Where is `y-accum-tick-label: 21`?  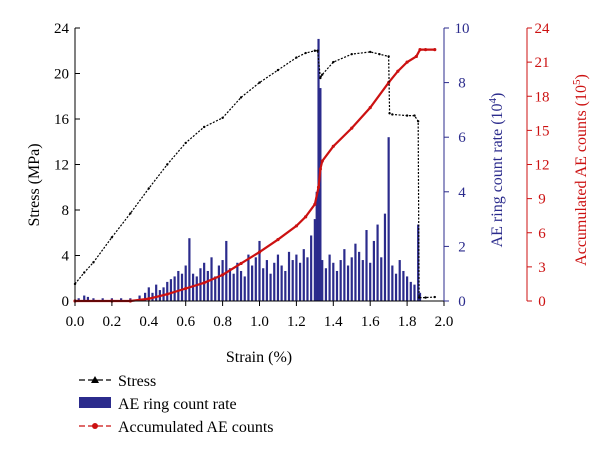 y-accum-tick-label: 21 is located at coordinates (542, 63).